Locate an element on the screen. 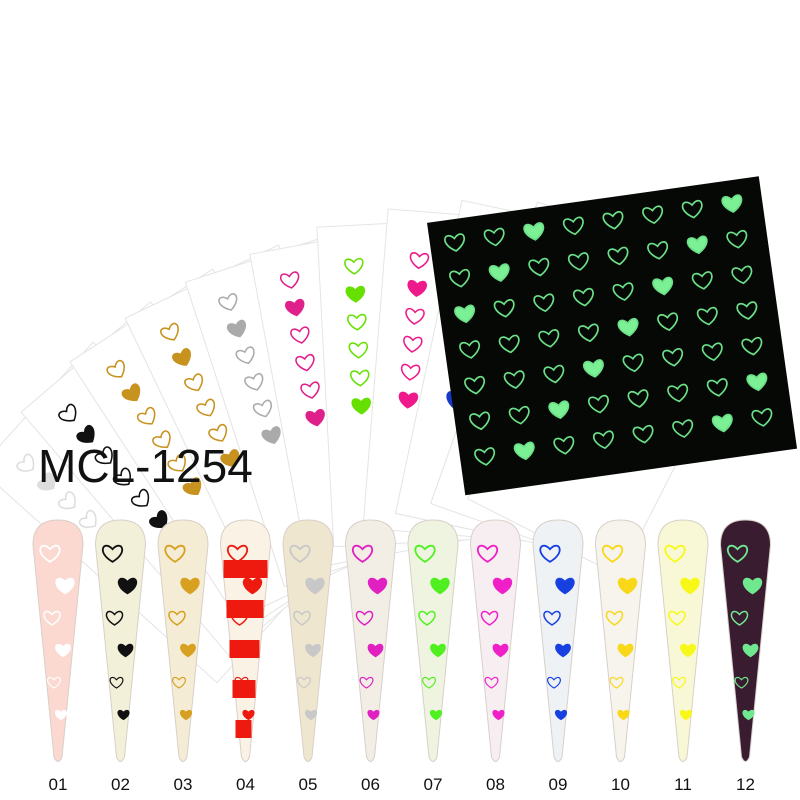  nail-label: 04 is located at coordinates (245, 784).